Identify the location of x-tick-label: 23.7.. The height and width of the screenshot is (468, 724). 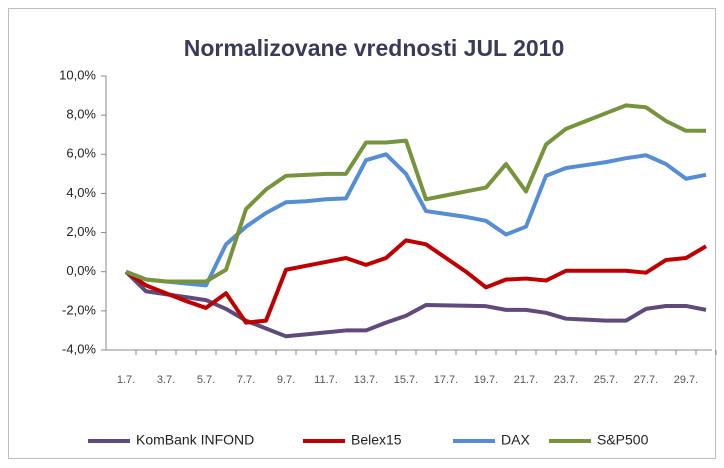
(566, 380).